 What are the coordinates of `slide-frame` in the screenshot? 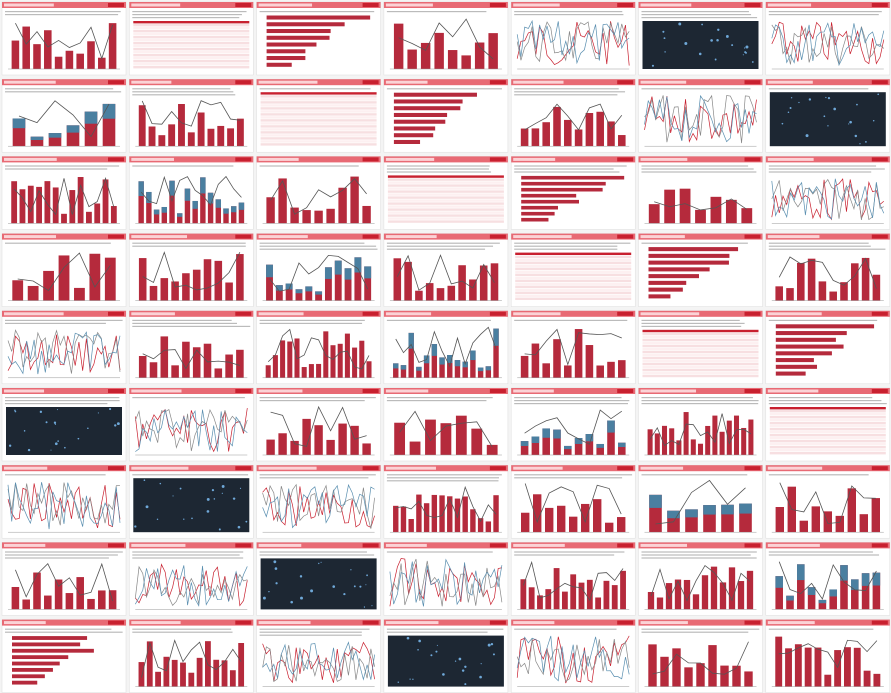 It's located at (191, 347).